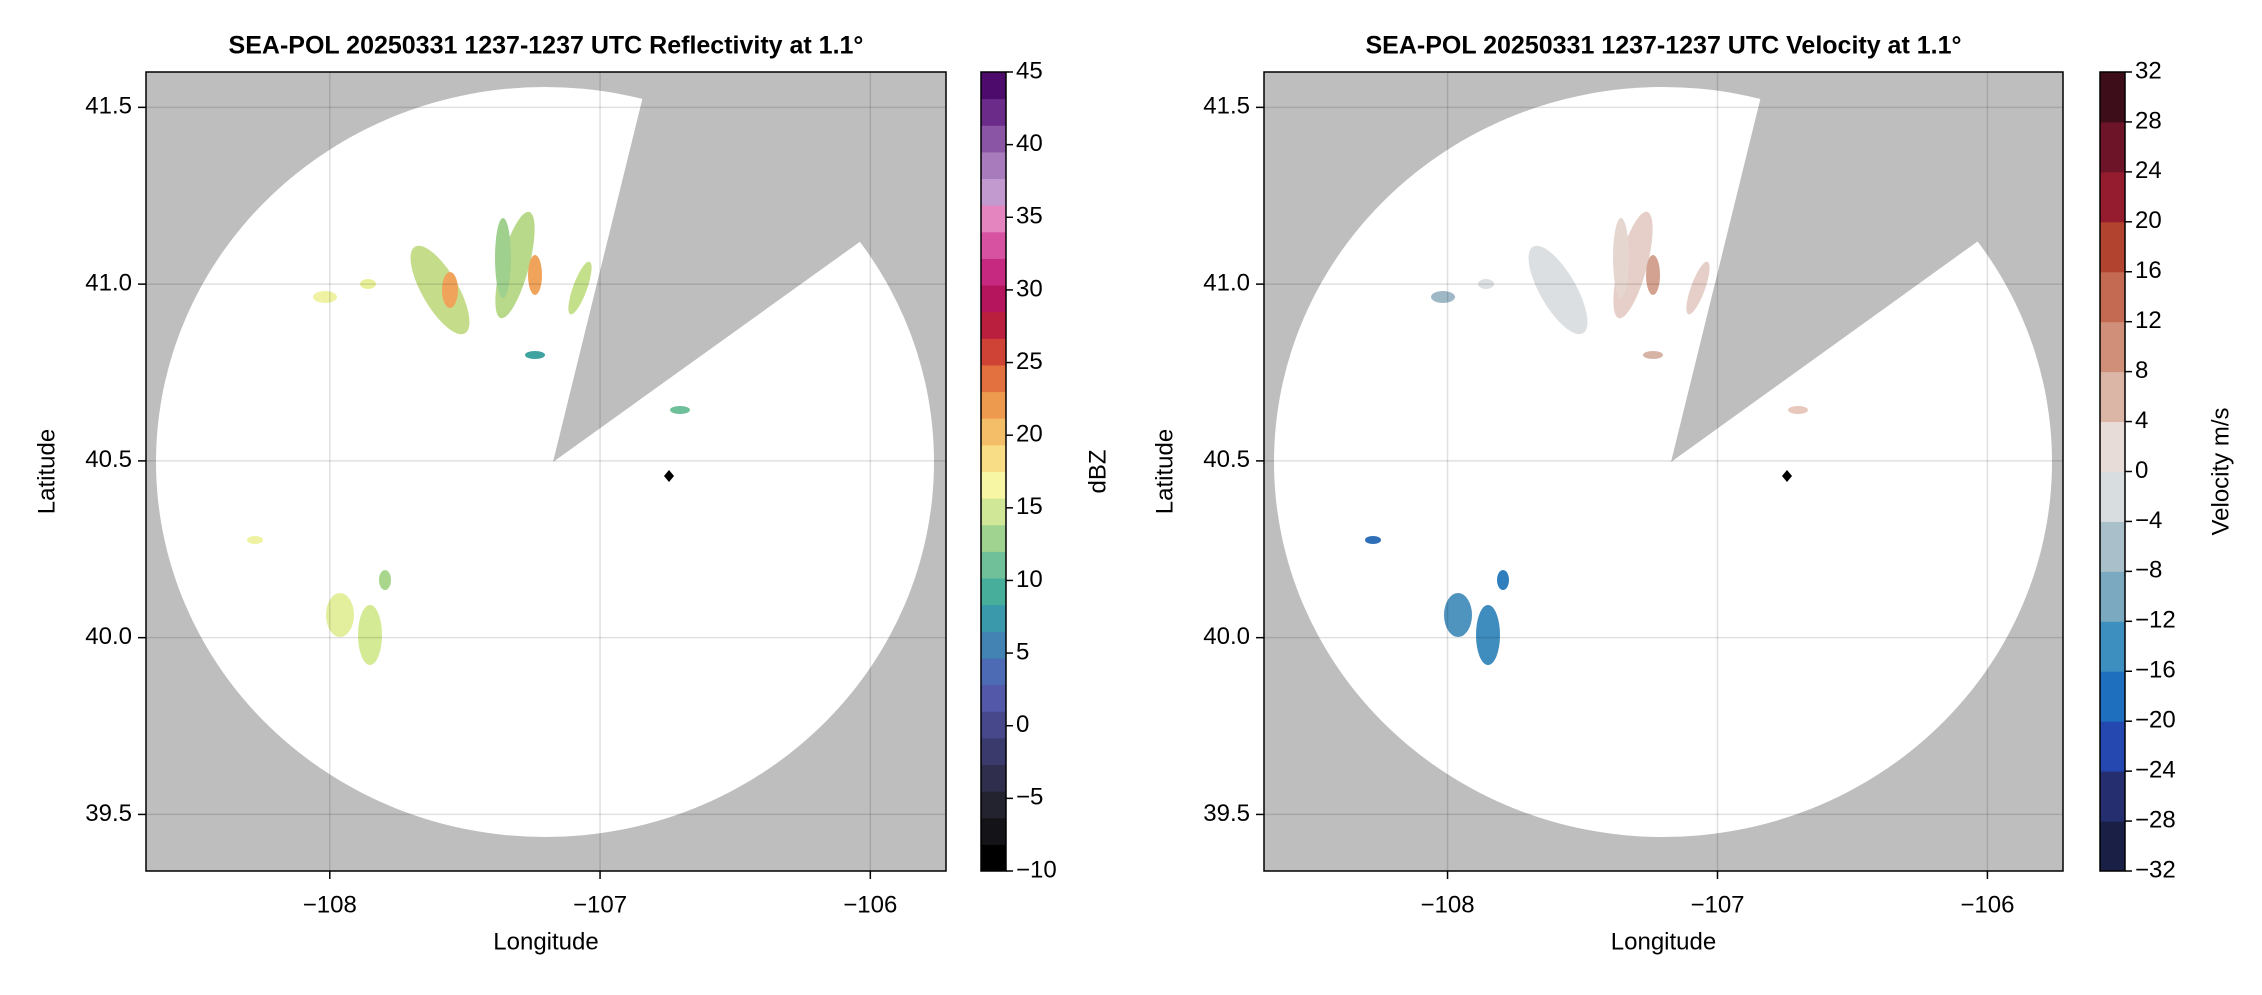 This screenshot has width=2262, height=995. I want to click on x-axis-label: Longitude, so click(1663, 941).